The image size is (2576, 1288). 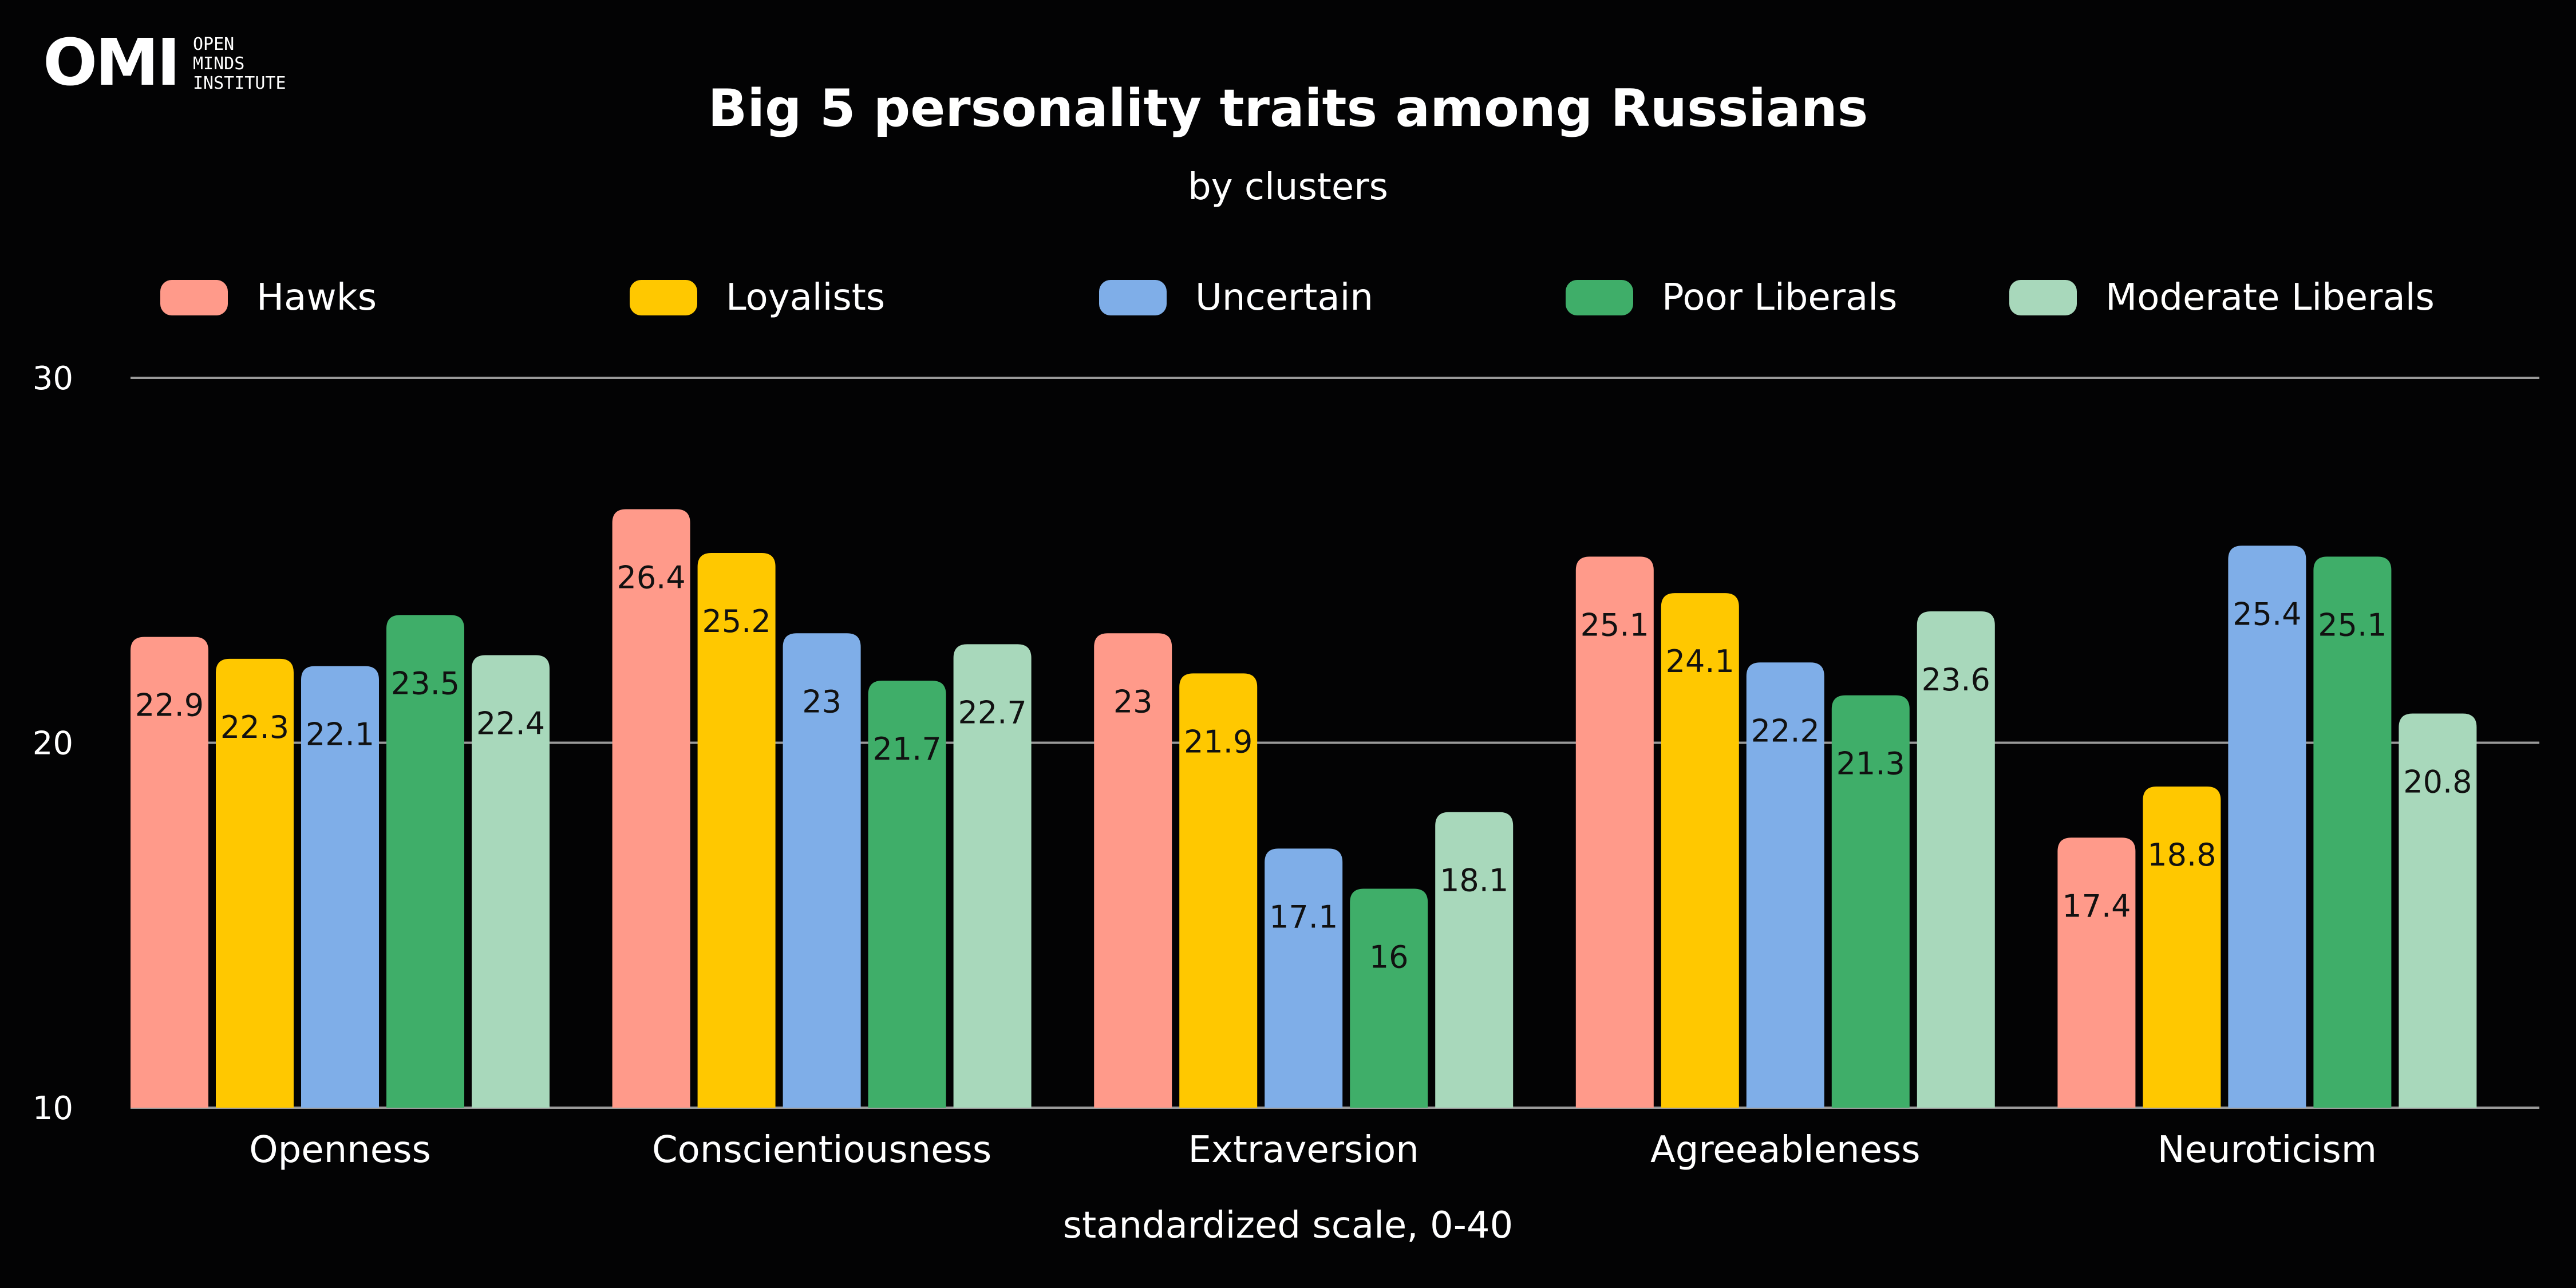 What do you see at coordinates (254, 727) in the screenshot?
I see `data-label: 22.3` at bounding box center [254, 727].